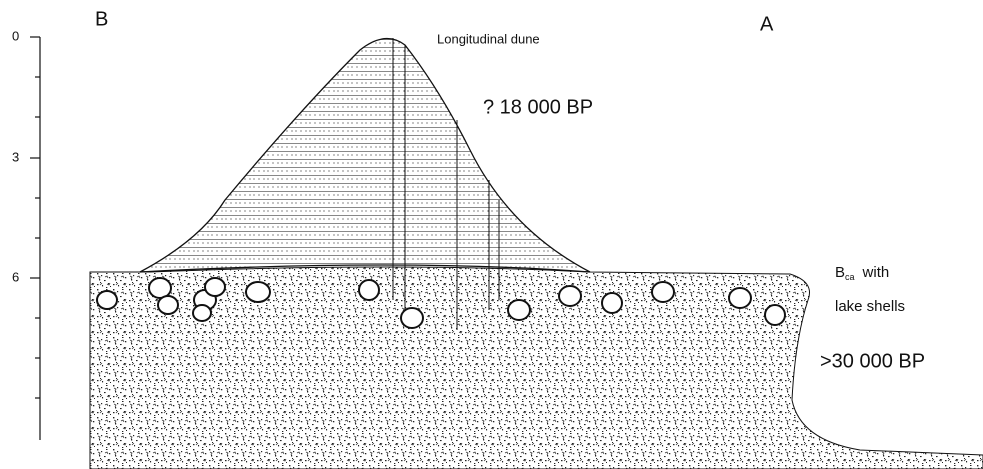 This screenshot has width=983, height=469. I want to click on scale-label: 3, so click(15, 156).